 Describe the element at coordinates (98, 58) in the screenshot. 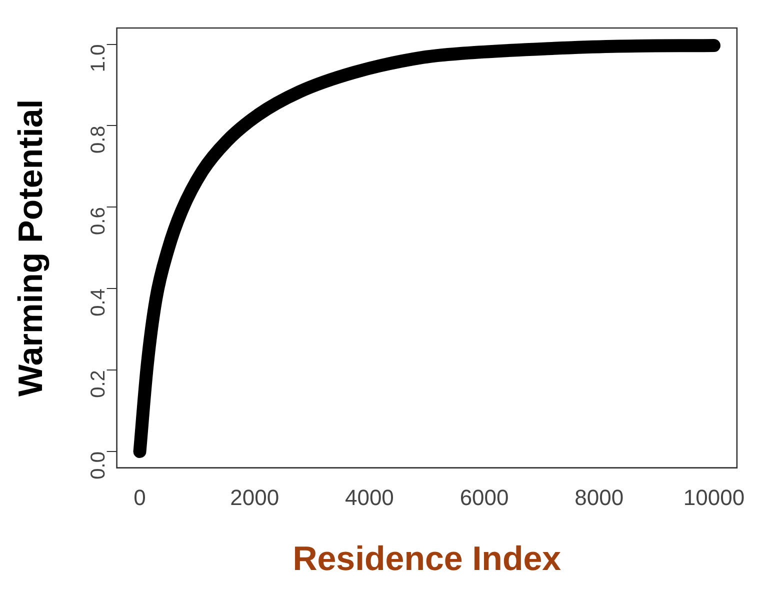

I see `y-tick-label: 1.0` at that location.